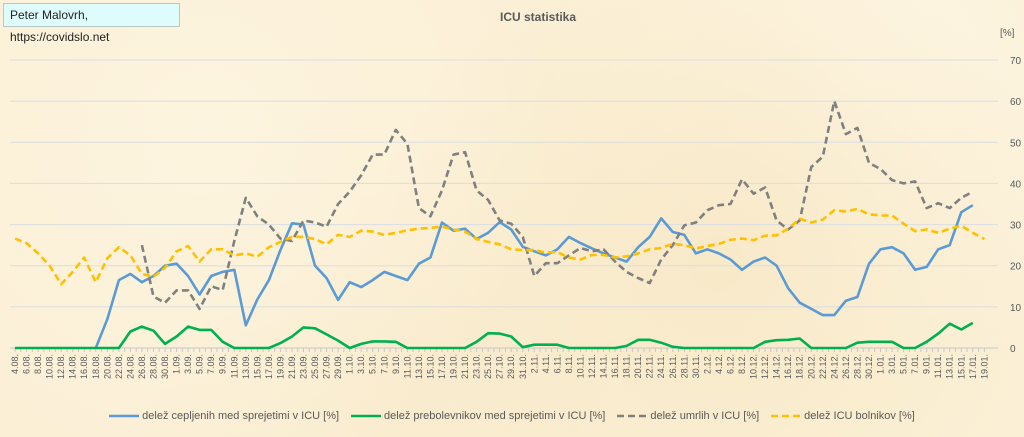 Image resolution: width=1024 pixels, height=437 pixels. What do you see at coordinates (512, 17) in the screenshot?
I see `chart-title: ICU statistika` at bounding box center [512, 17].